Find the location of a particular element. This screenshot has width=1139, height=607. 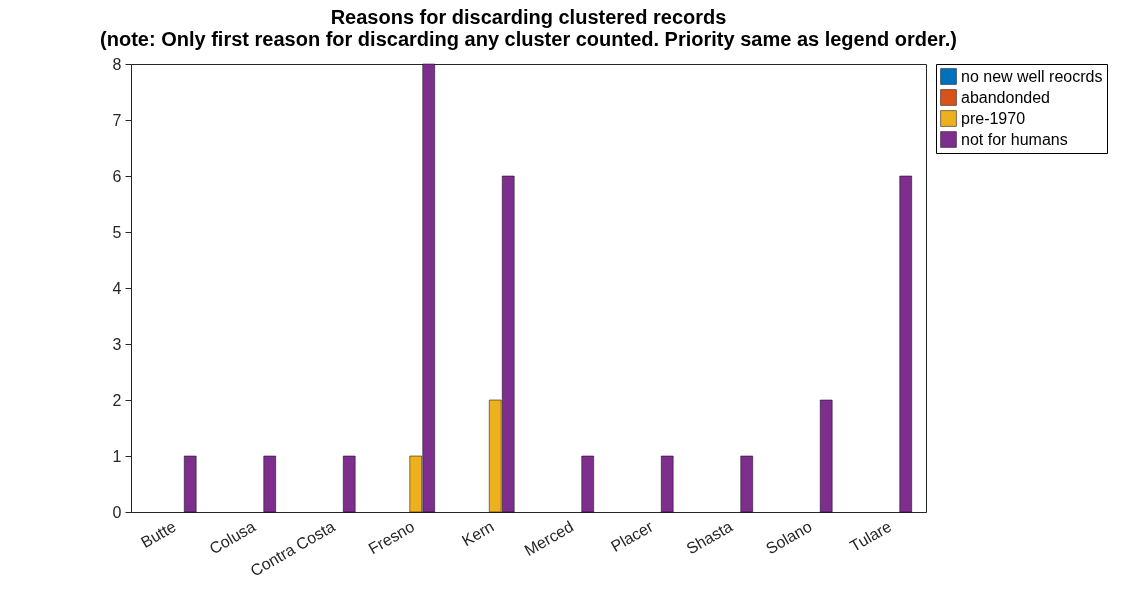

x-tick-label: Tulare is located at coordinates (870, 536).